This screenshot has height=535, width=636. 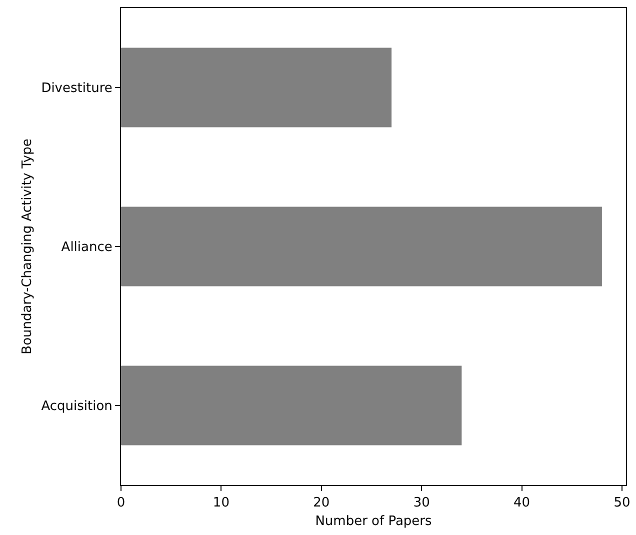 What do you see at coordinates (86, 248) in the screenshot?
I see `y-tick-label: Alliance` at bounding box center [86, 248].